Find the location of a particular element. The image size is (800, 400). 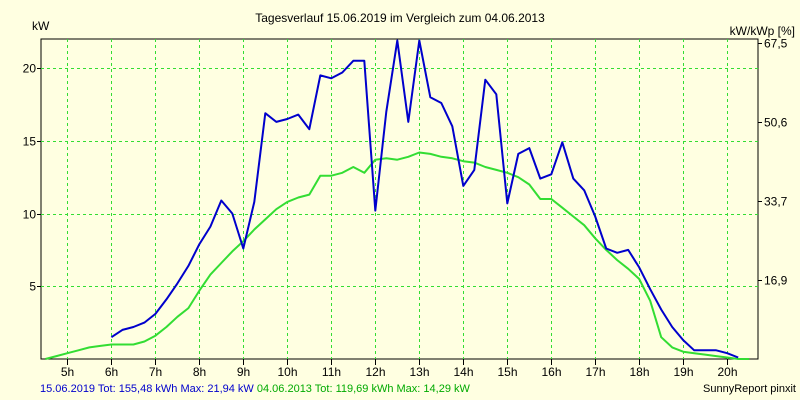

y2-tick-label: 16,9 is located at coordinates (776, 281).